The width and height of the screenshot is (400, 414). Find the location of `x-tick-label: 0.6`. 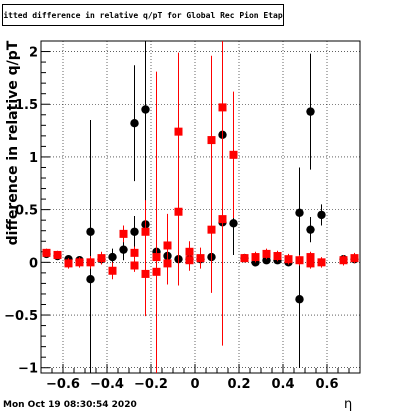

x-tick-label: 0.6 is located at coordinates (326, 384).